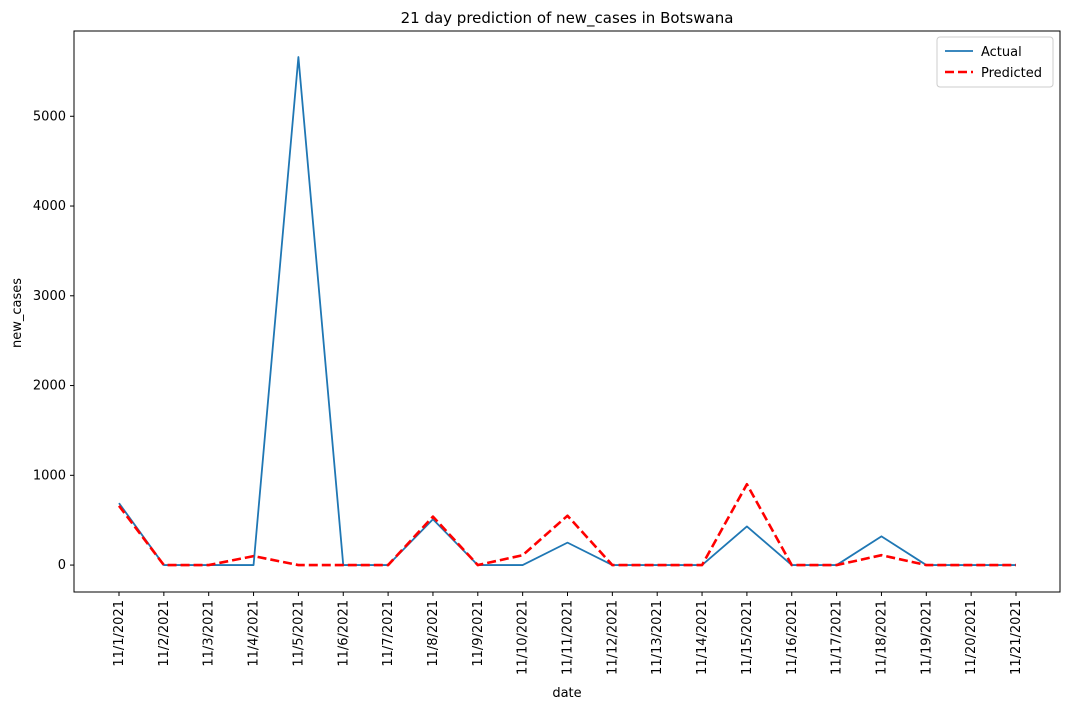 The width and height of the screenshot is (1070, 713). Describe the element at coordinates (62, 565) in the screenshot. I see `y-tick-label: 0` at that location.